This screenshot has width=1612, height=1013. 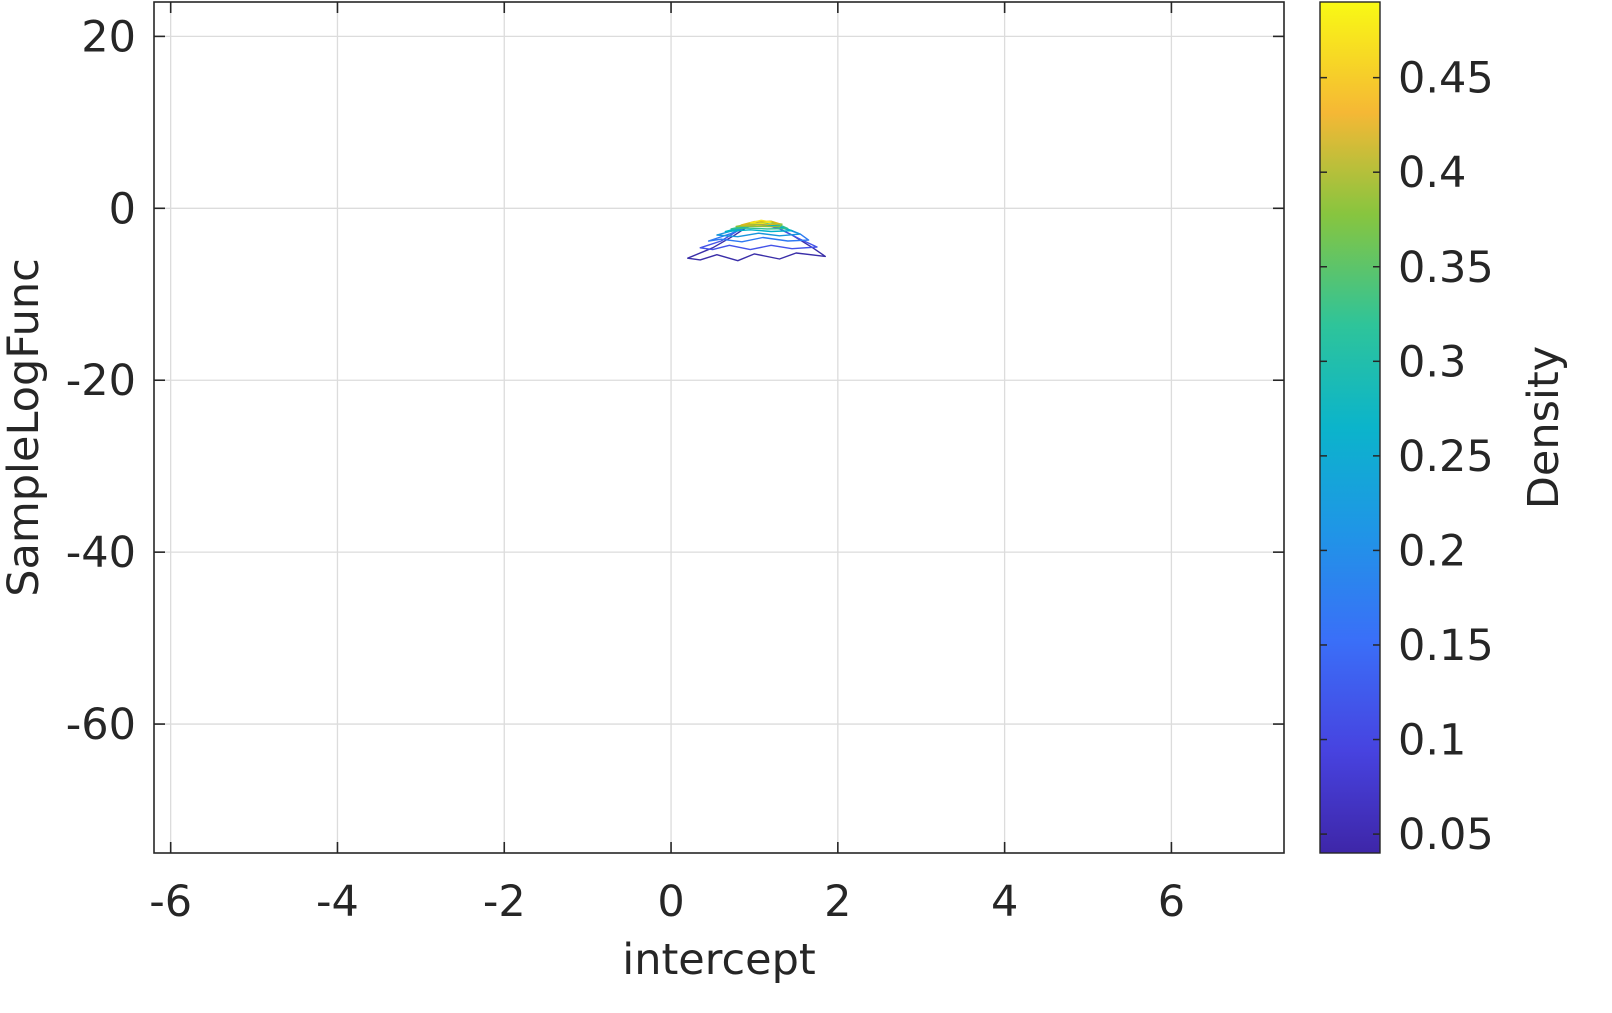 What do you see at coordinates (1432, 362) in the screenshot?
I see `colorbar-tick-label: 0.3` at bounding box center [1432, 362].